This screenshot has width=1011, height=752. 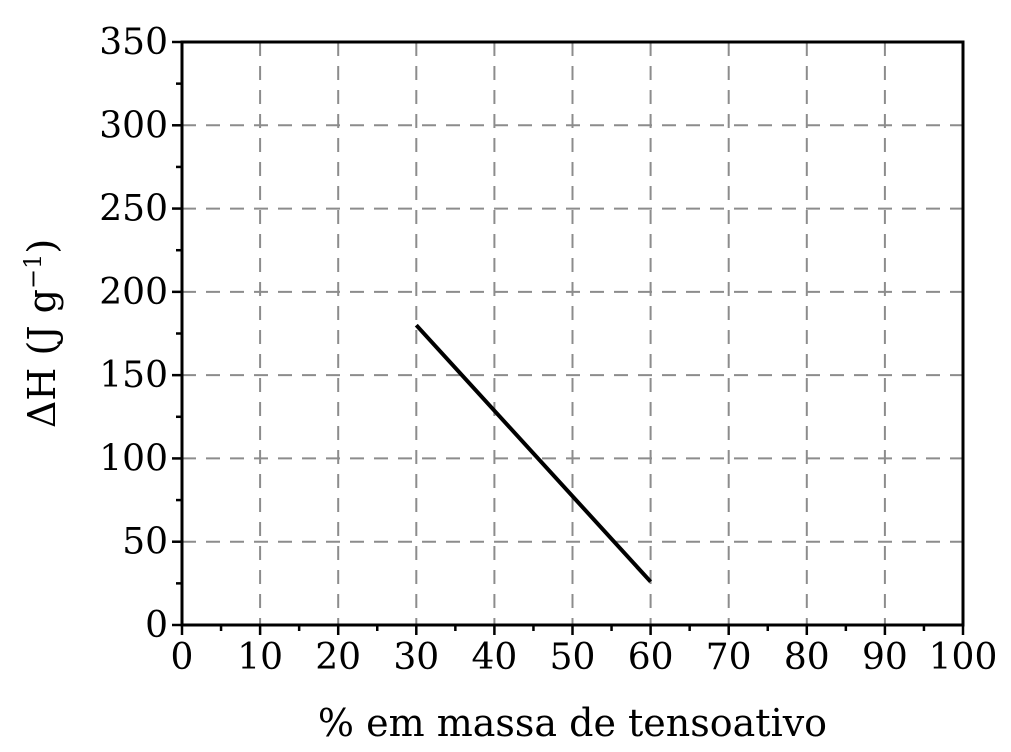 What do you see at coordinates (182, 657) in the screenshot?
I see `x-tick-label: 0` at bounding box center [182, 657].